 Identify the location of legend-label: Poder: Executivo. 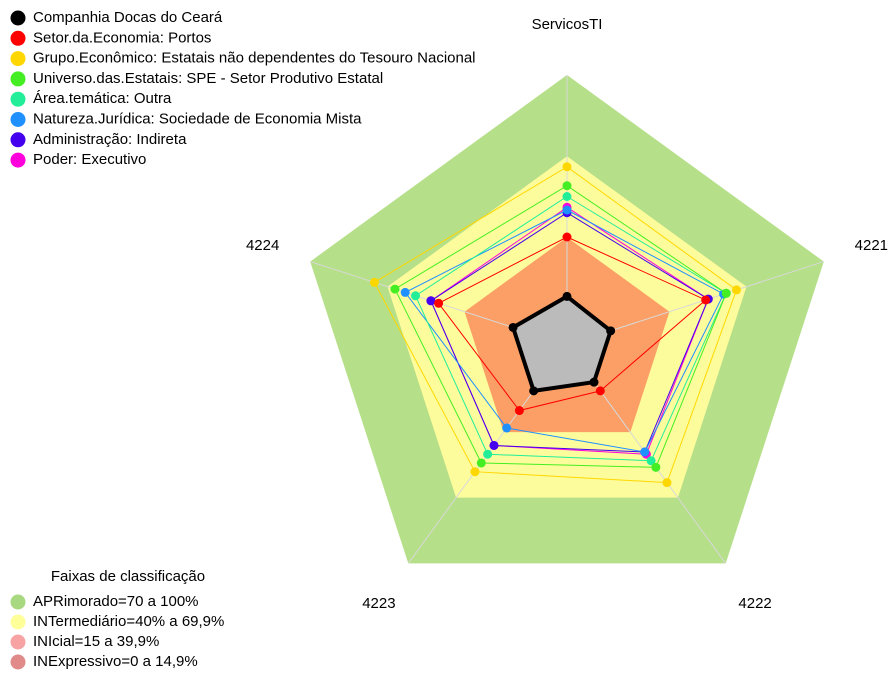
(89, 159).